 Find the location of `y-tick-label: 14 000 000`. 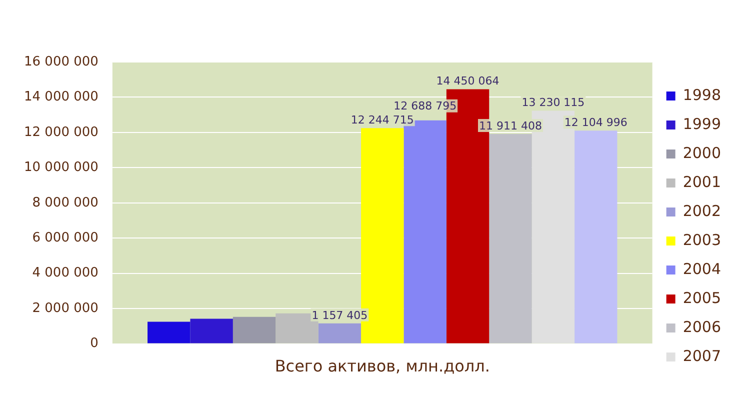

y-tick-label: 14 000 000 is located at coordinates (61, 97).